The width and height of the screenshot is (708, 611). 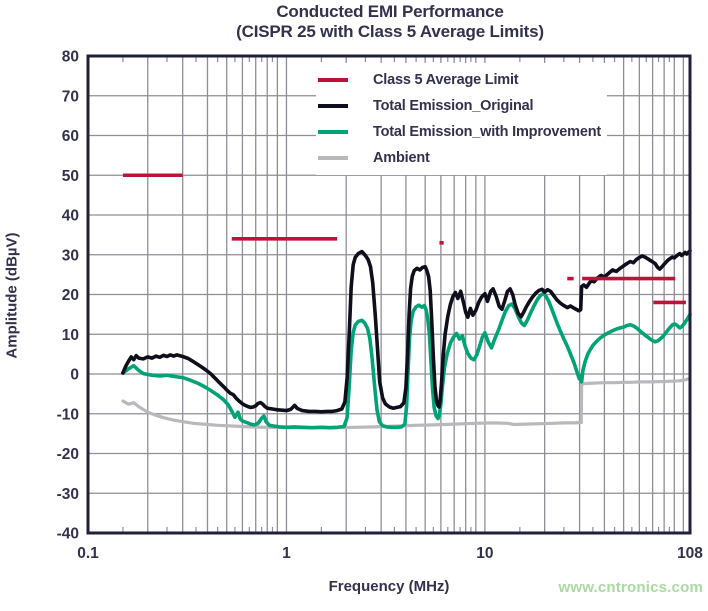 What do you see at coordinates (459, 158) in the screenshot?
I see `legend-item-ambient: Ambient` at bounding box center [459, 158].